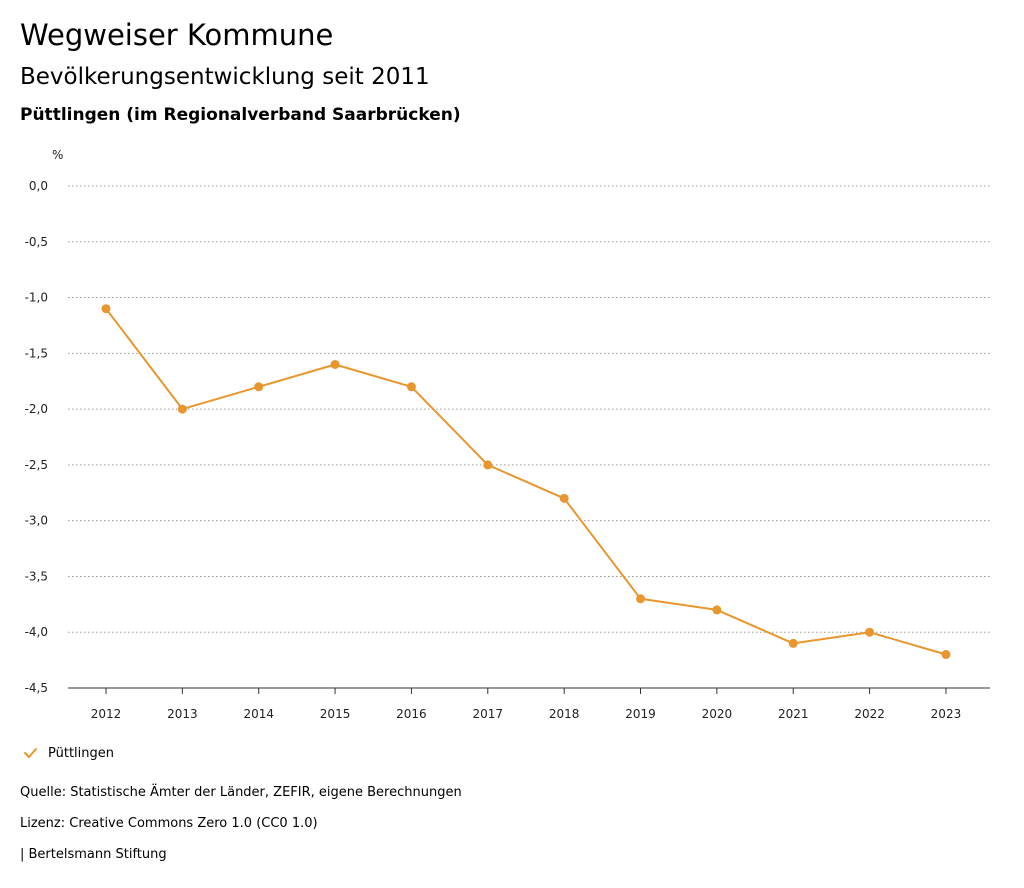  What do you see at coordinates (411, 714) in the screenshot?
I see `x-tick-label: 2016` at bounding box center [411, 714].